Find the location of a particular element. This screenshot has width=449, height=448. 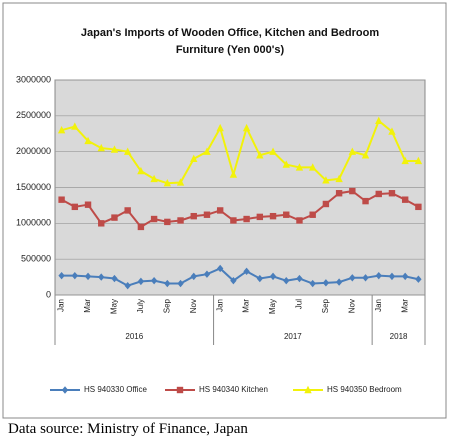

year-label: 2016 is located at coordinates (134, 336).